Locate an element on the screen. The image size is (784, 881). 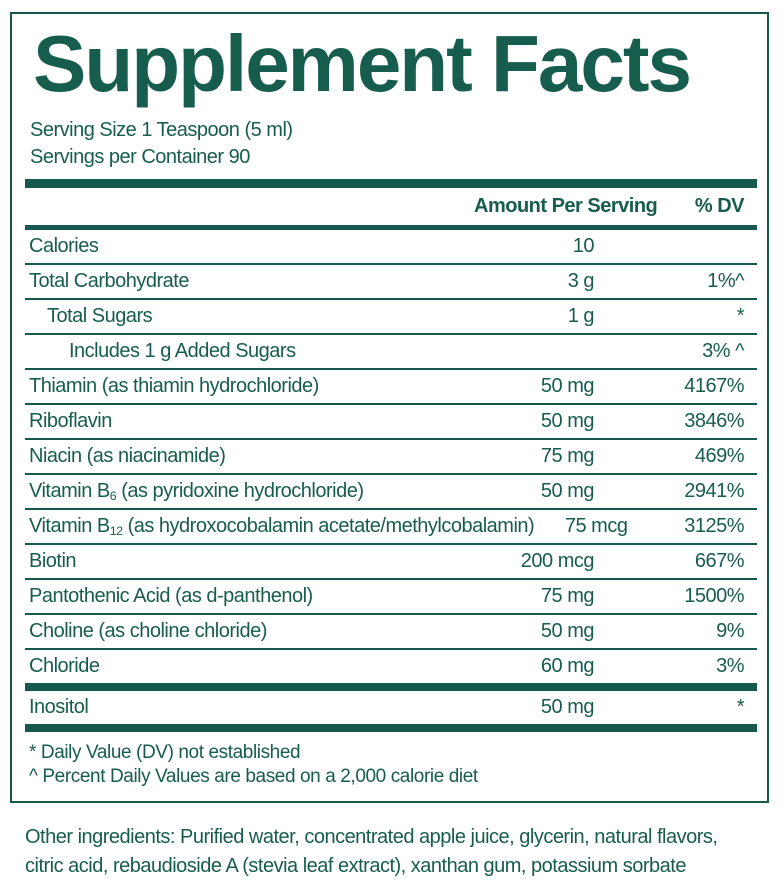
nutrient-name: Thiamin (as thiamin hydrochloride) is located at coordinates (174, 386).